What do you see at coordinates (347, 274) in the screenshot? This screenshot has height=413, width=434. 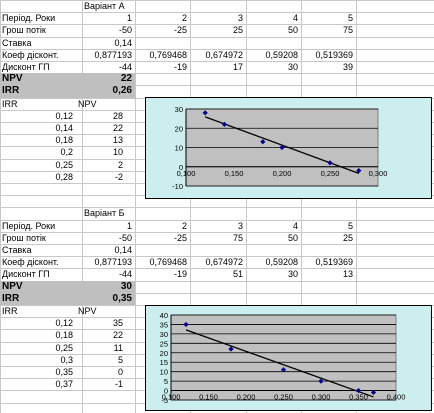 I see `value-cell: 13` at bounding box center [347, 274].